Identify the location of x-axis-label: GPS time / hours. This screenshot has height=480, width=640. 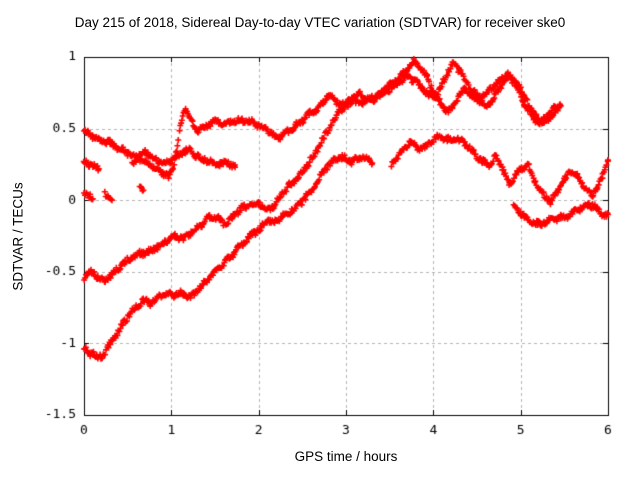
(346, 456).